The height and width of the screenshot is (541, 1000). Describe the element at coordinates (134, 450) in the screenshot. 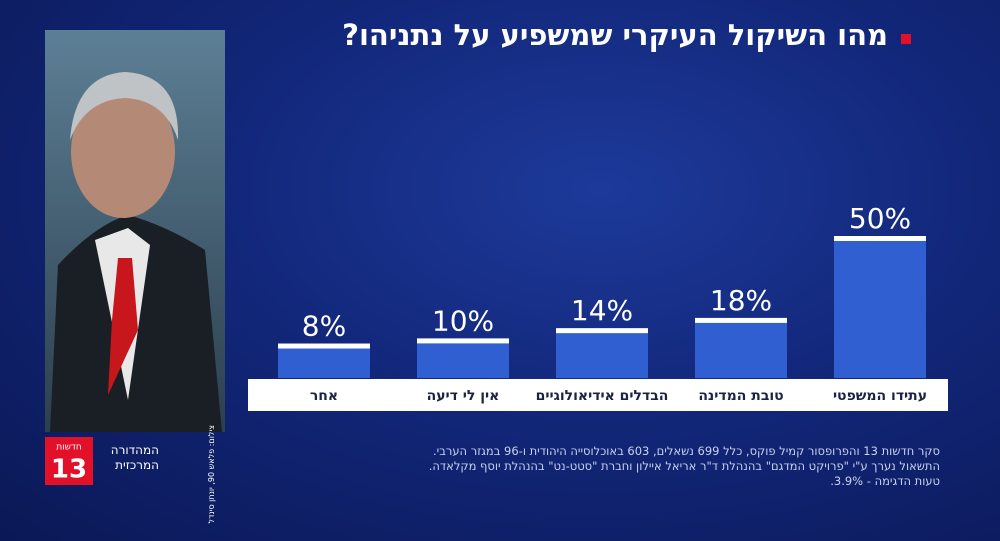

I see `program-line: המהדורה` at that location.